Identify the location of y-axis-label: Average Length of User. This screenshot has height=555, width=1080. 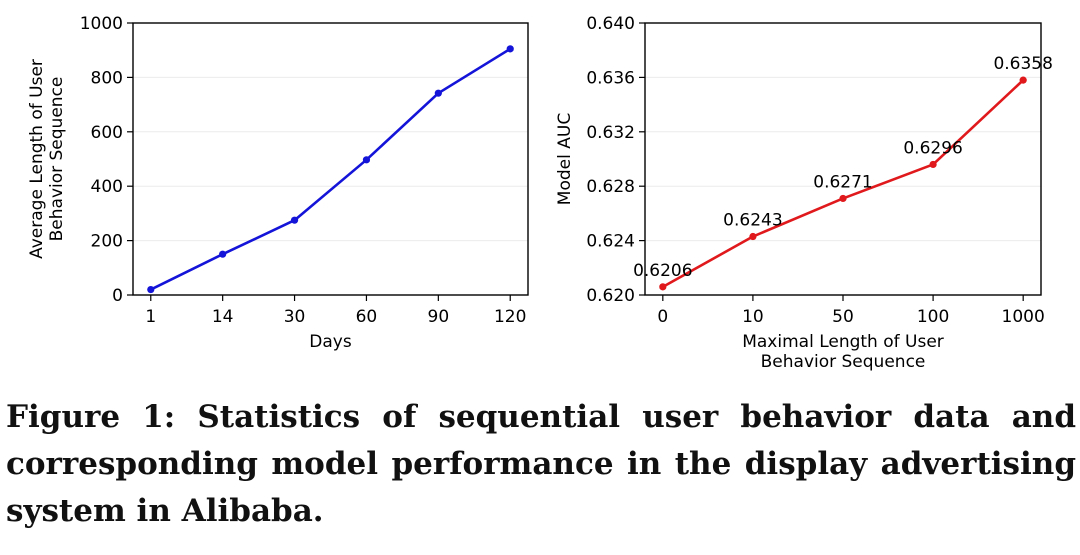
(37, 159).